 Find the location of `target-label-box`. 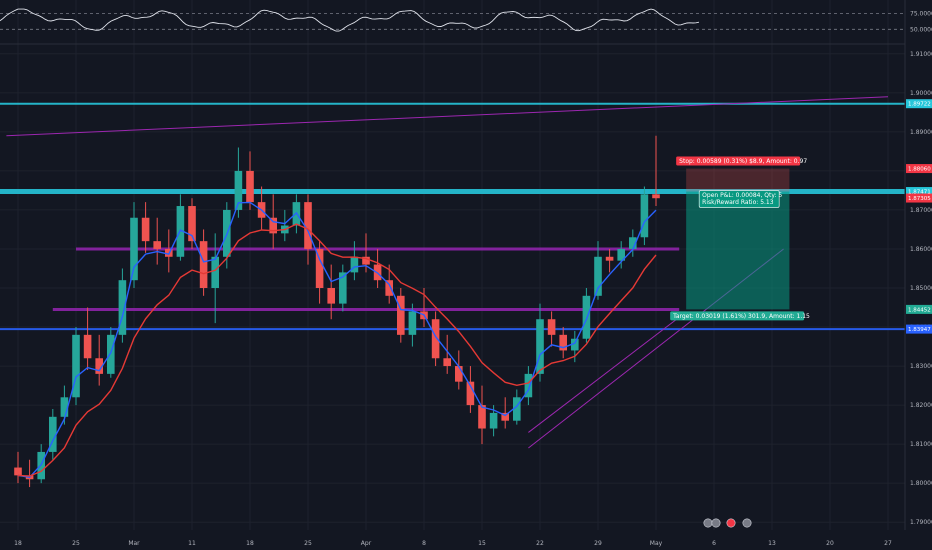

target-label-box is located at coordinates (737, 316).